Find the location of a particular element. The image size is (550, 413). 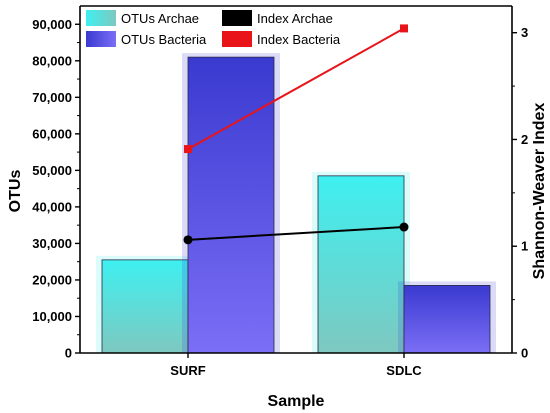

legend-label-3: Index Bacteria is located at coordinates (299, 39).